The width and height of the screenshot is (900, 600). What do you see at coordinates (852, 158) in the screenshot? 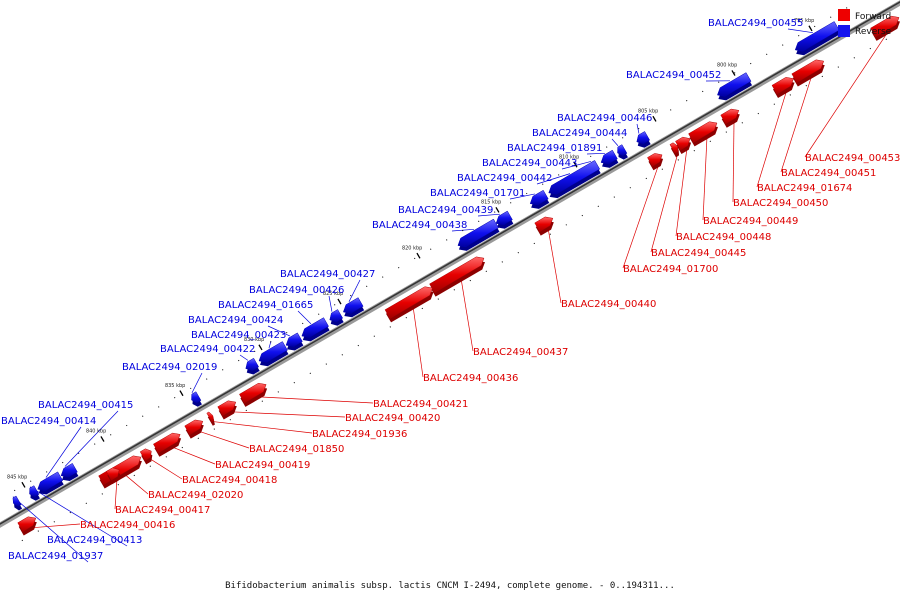
I see `gene-label-BALAC2494_00453: BALAC2494_00453` at bounding box center [852, 158].